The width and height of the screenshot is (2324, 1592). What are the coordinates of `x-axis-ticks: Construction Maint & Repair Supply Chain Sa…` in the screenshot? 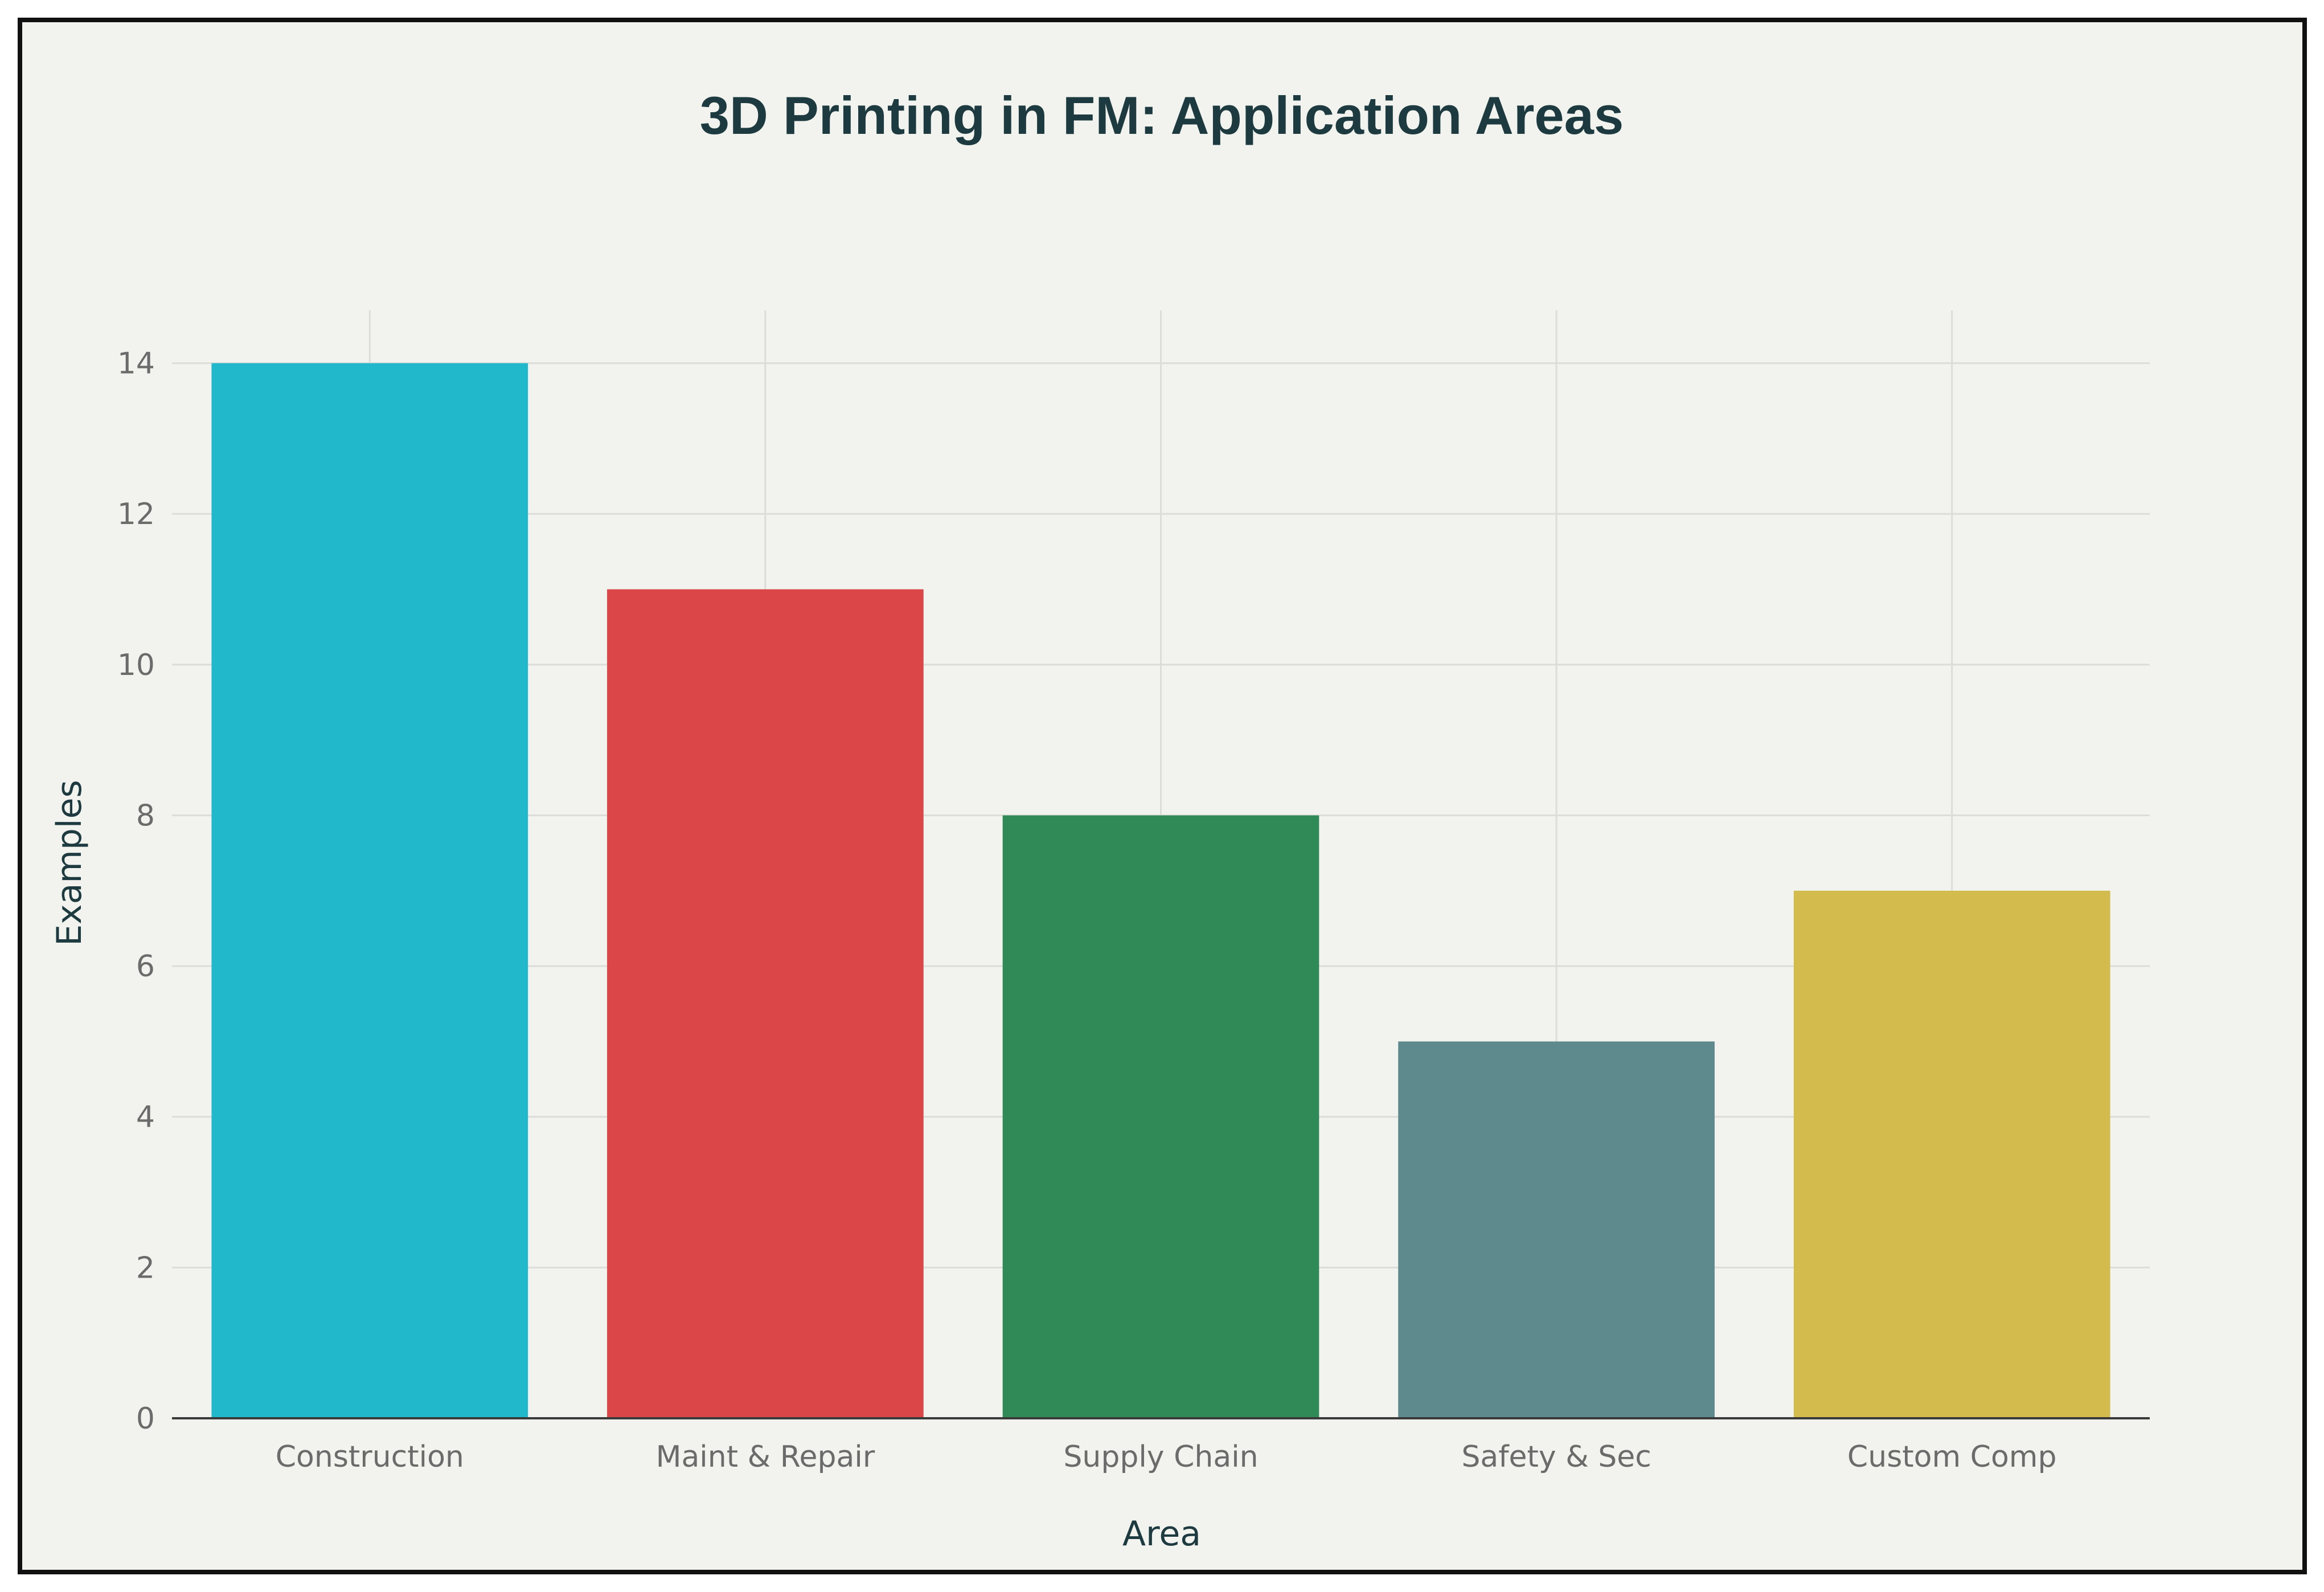 It's located at (1167, 1457).